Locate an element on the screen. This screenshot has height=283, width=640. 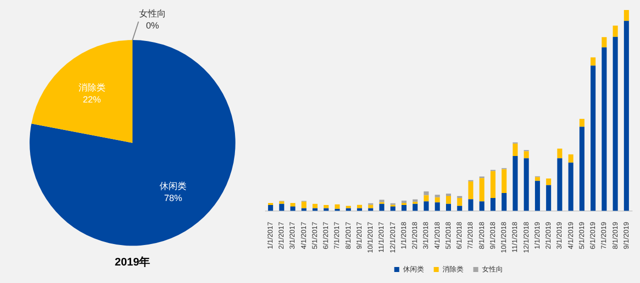
slice-label: 消除类 is located at coordinates (92, 87).